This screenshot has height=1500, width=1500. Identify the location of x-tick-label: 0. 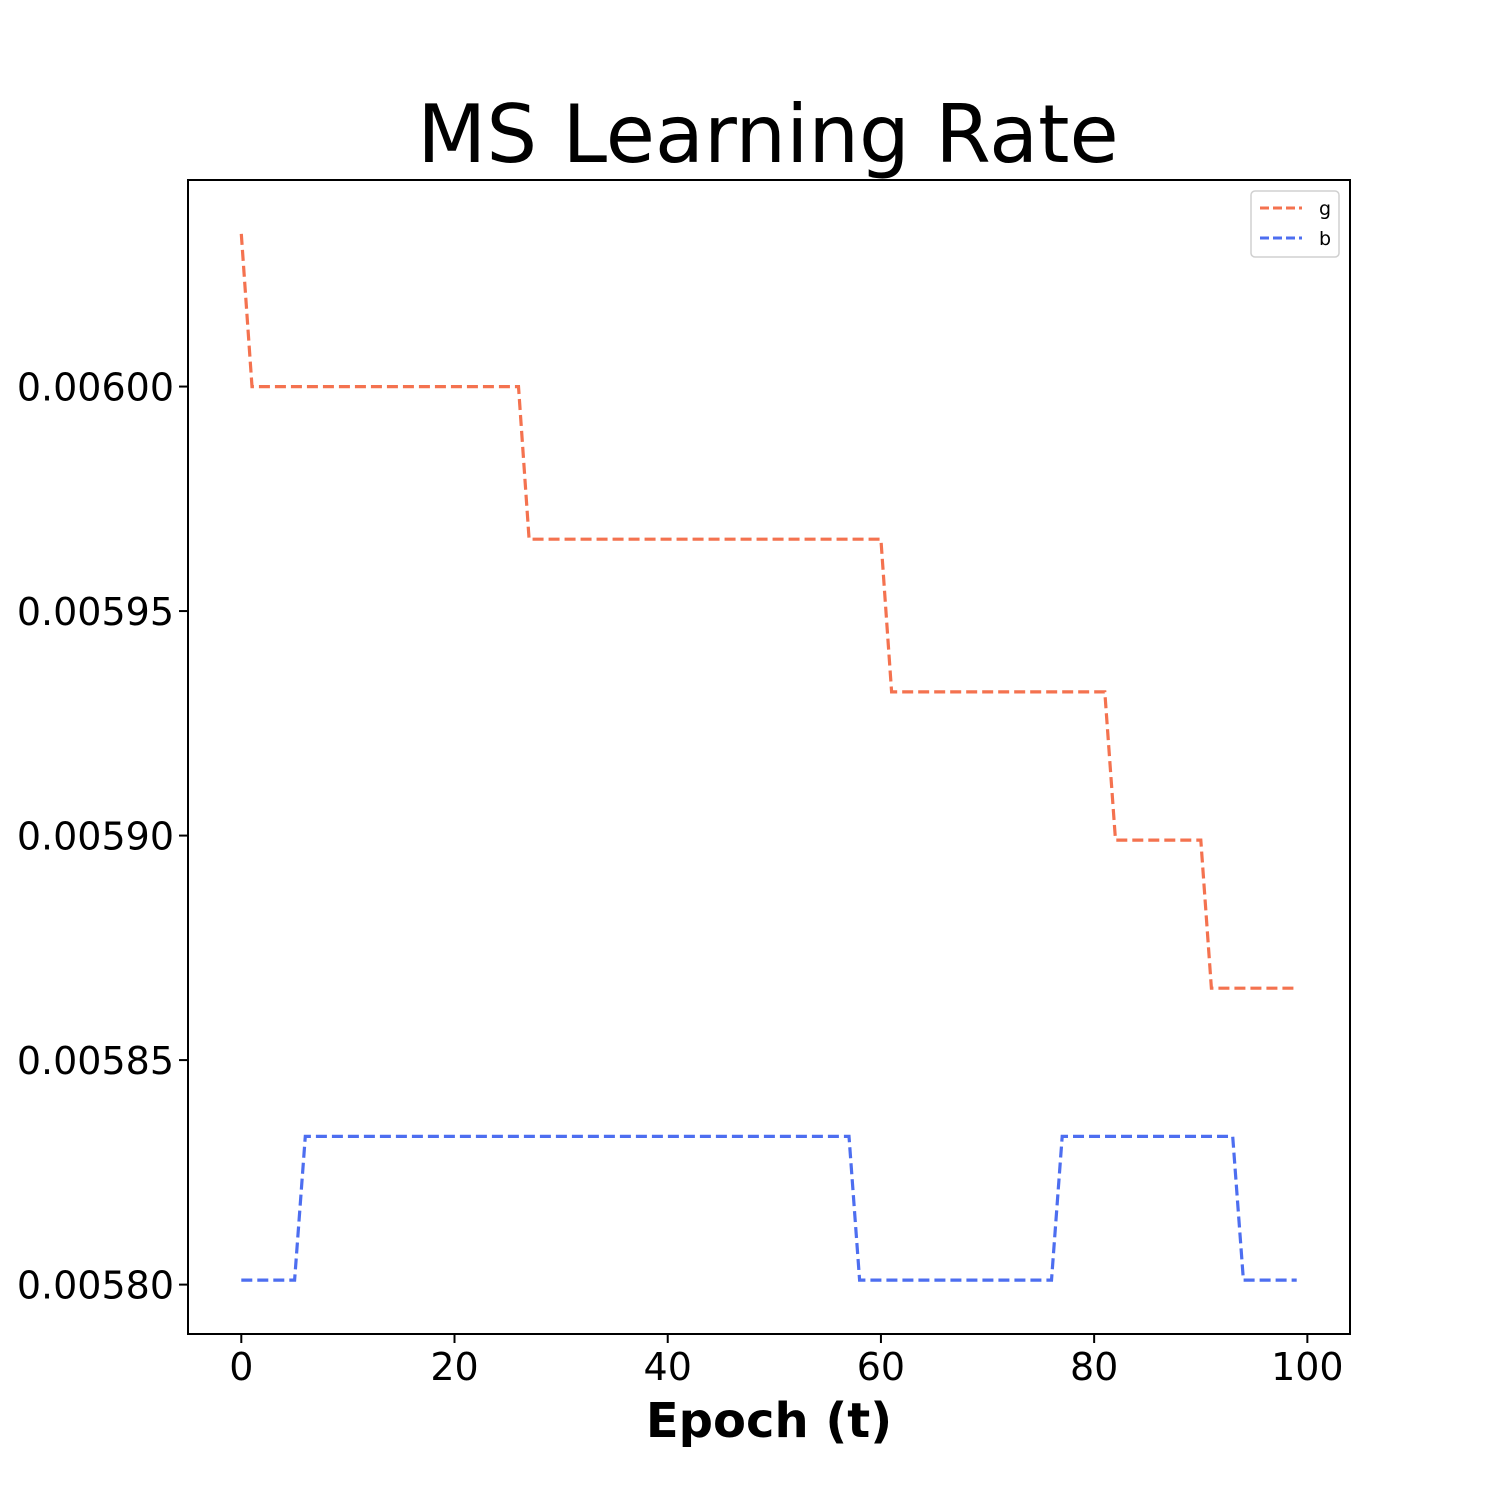
(241, 1367).